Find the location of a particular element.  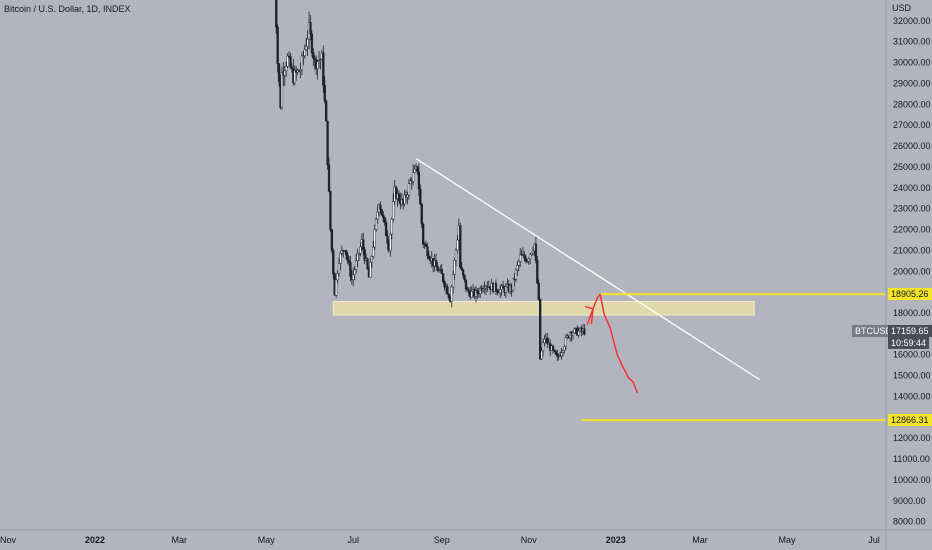

price-tick-label: 31000.00 is located at coordinates (912, 42).